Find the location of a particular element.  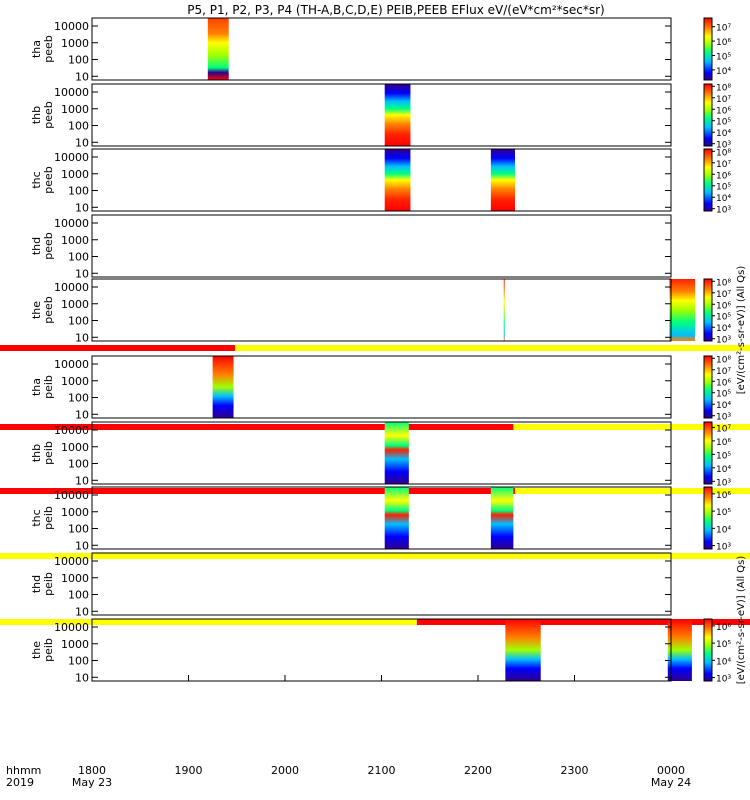

x-tick-label: 2100 is located at coordinates (382, 770).